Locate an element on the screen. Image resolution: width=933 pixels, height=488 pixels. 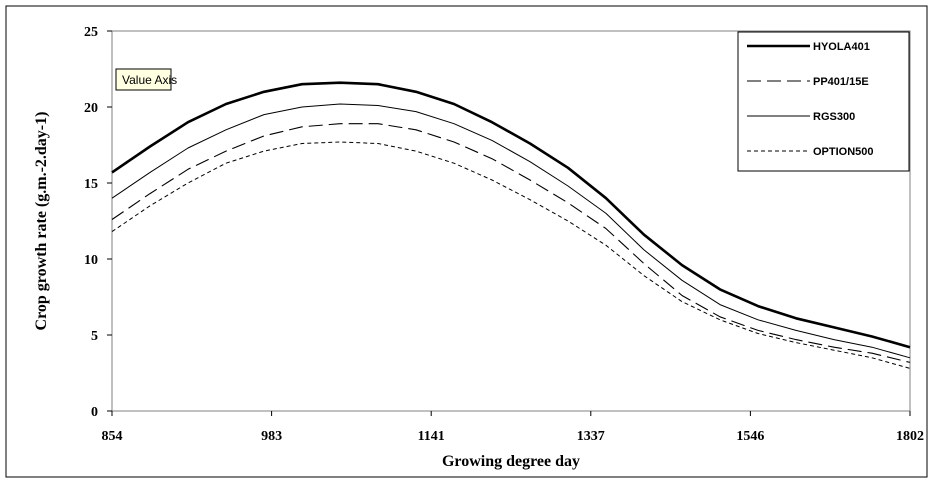
tooltip-box is located at coordinates (143, 79).